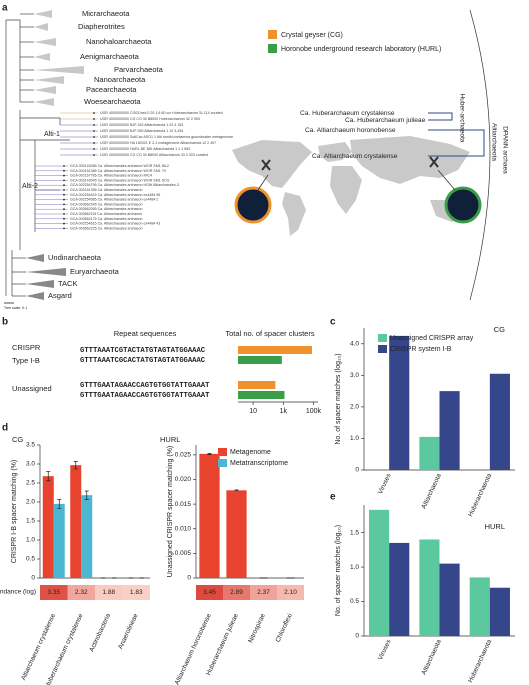 The height and width of the screenshot is (685, 529). Describe the element at coordinates (100, 632) in the screenshot. I see `x-tick-label: Actinobacteria` at that location.